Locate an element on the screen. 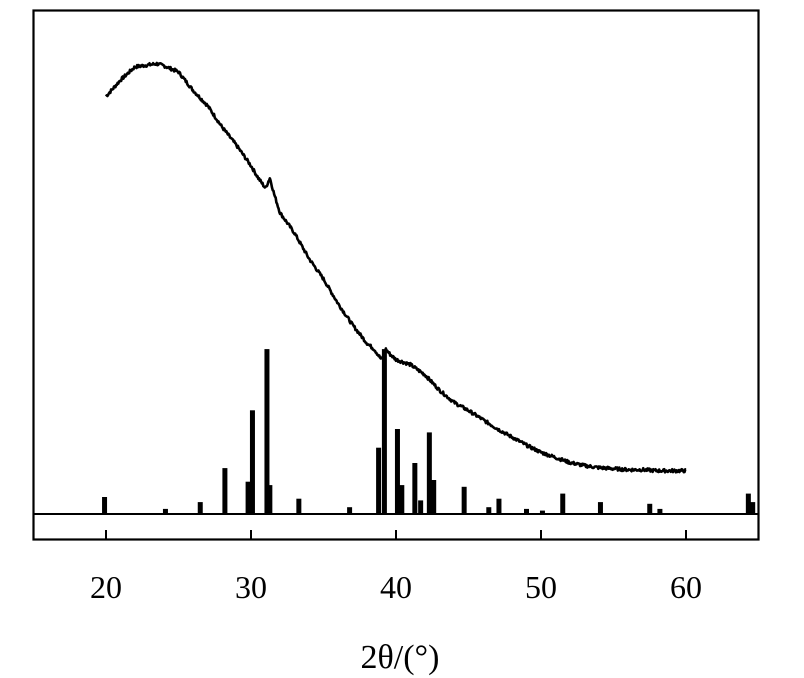 The height and width of the screenshot is (678, 804). x-tick-label: 60 is located at coordinates (686, 587).